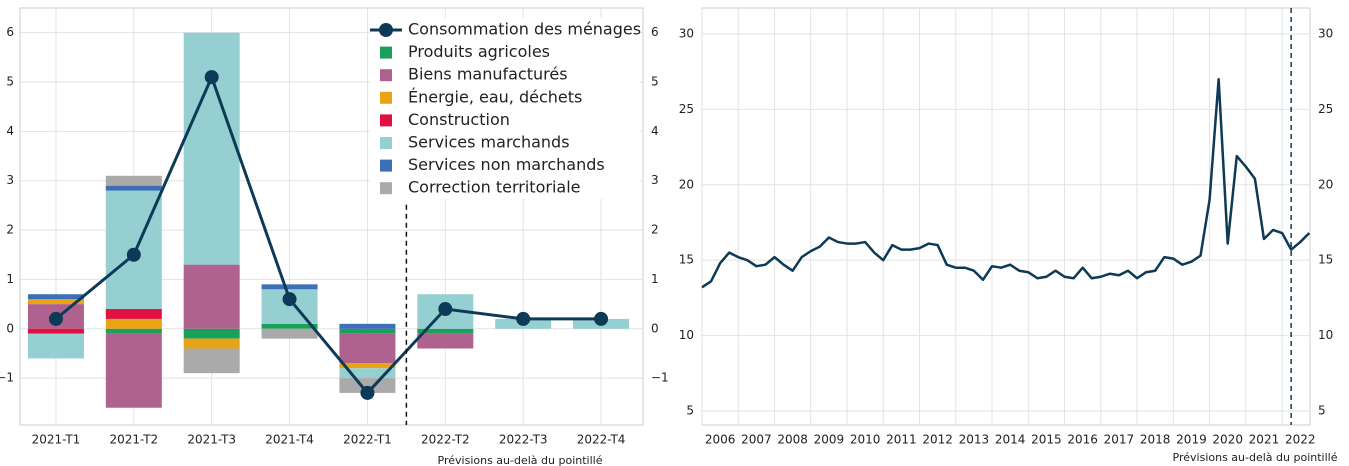 This screenshot has height=466, width=1349. Describe the element at coordinates (601, 440) in the screenshot. I see `x-tick-label: 2022-T4` at that location.